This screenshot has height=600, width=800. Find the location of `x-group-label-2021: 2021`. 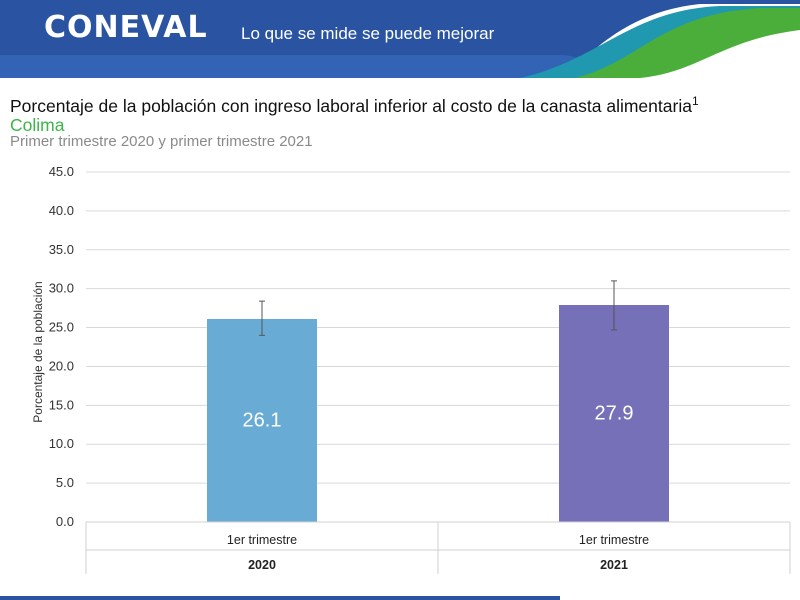

x-group-label-2021: 2021 is located at coordinates (614, 565).